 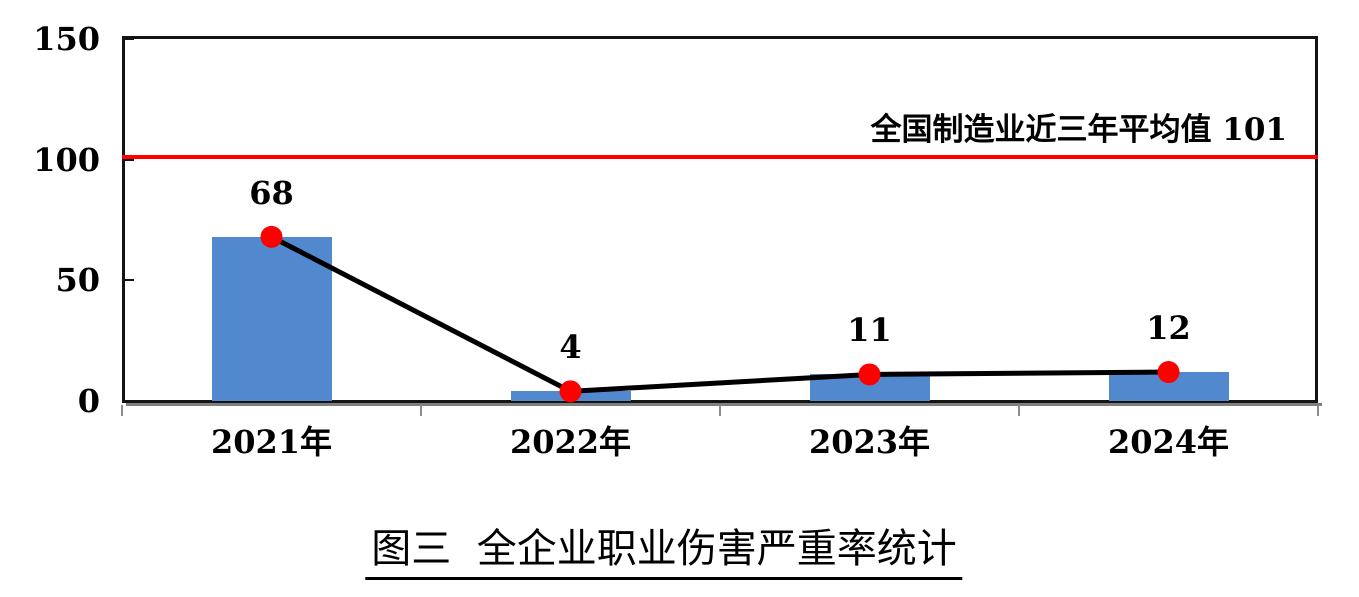 What do you see at coordinates (271, 442) in the screenshot?
I see `x-tick-label: 2021年` at bounding box center [271, 442].